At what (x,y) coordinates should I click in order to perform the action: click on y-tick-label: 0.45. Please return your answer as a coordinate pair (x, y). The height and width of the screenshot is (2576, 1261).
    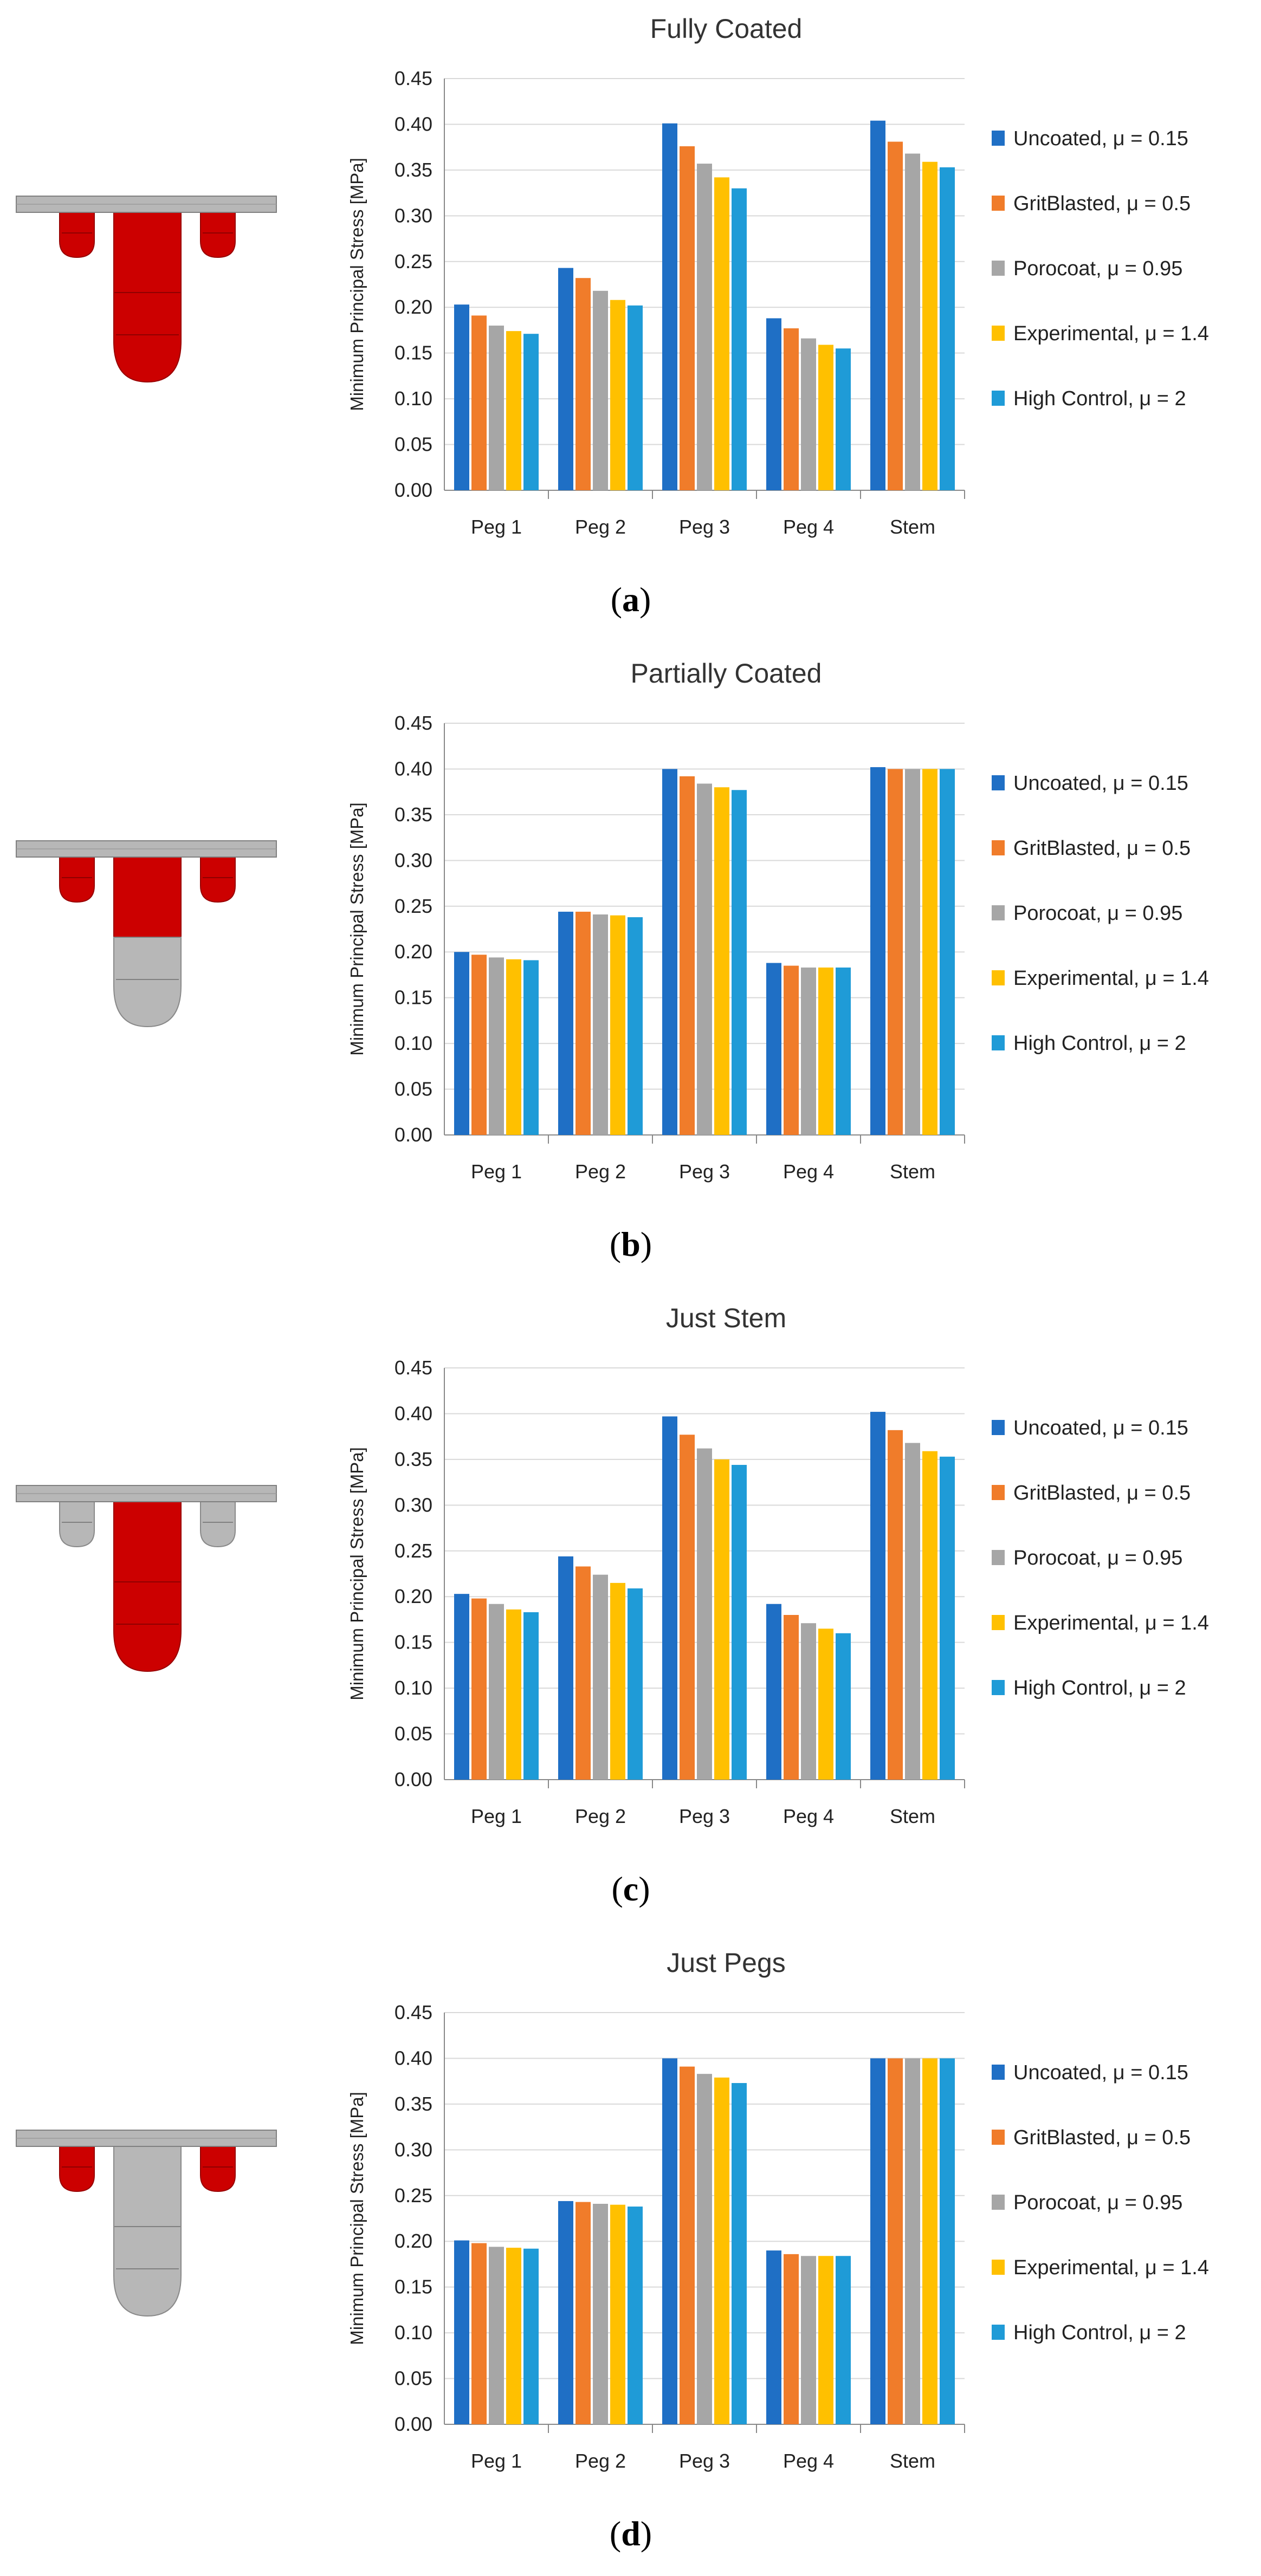
    Looking at the image, I should click on (414, 723).